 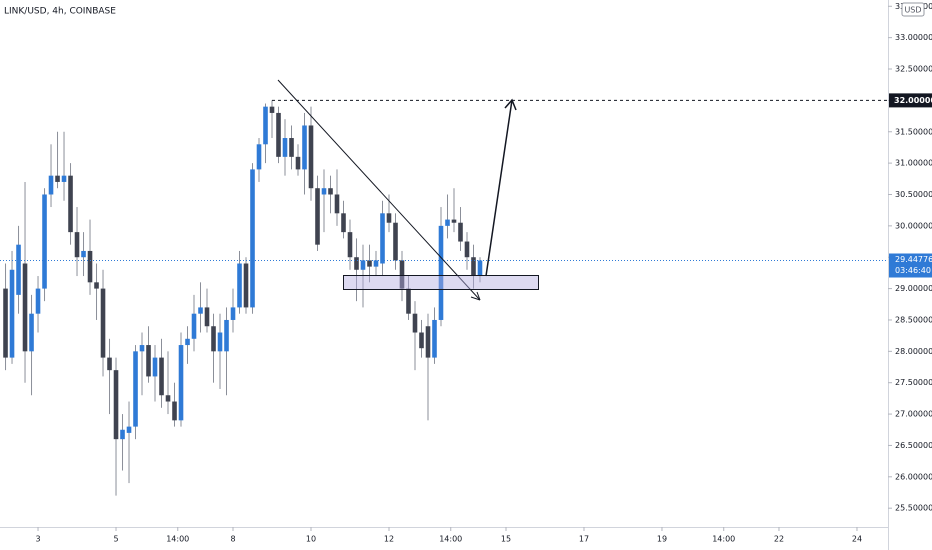 What do you see at coordinates (913, 288) in the screenshot?
I see `y-tick-label: 29.00000` at bounding box center [913, 288].